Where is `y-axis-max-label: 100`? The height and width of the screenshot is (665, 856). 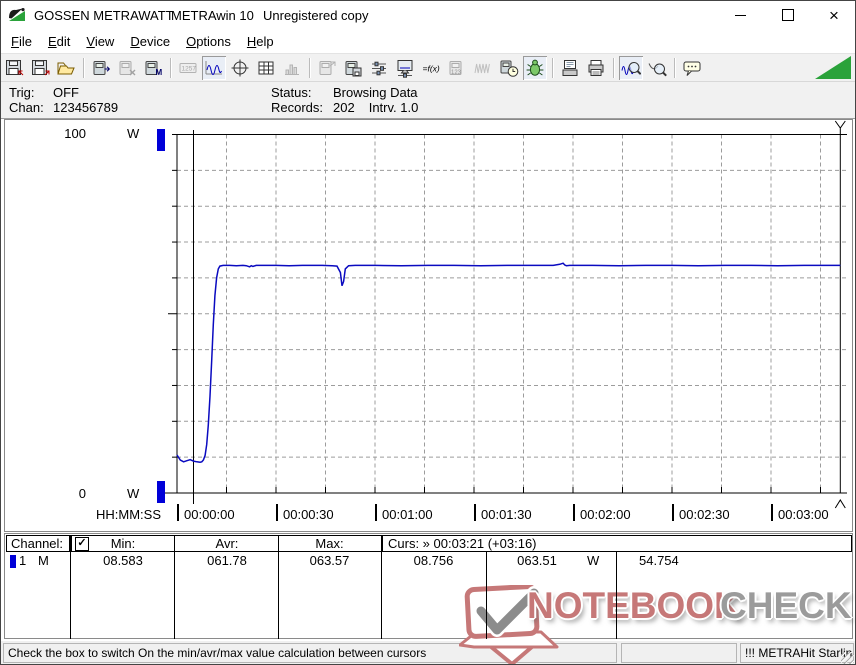
y-axis-max-label: 100 is located at coordinates (75, 133).